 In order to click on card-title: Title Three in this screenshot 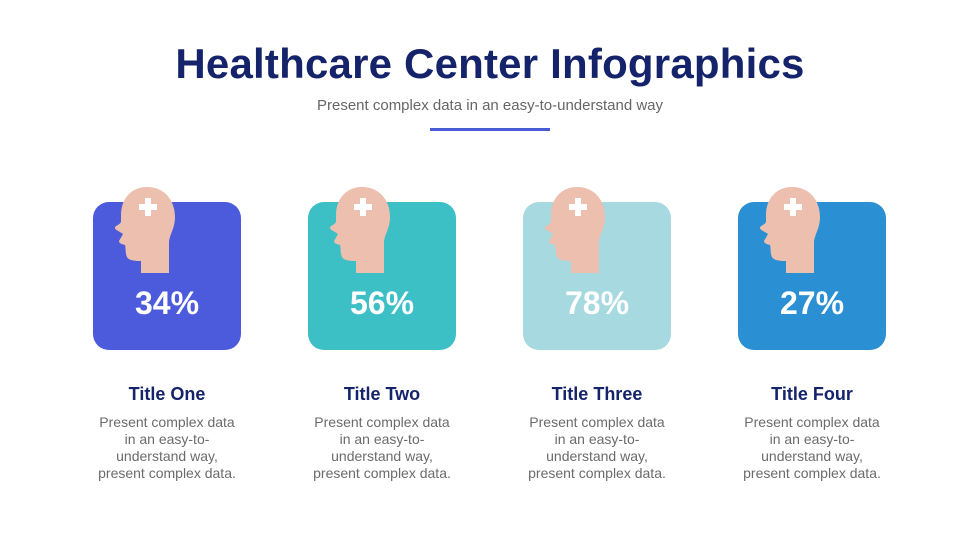, I will do `click(597, 394)`.